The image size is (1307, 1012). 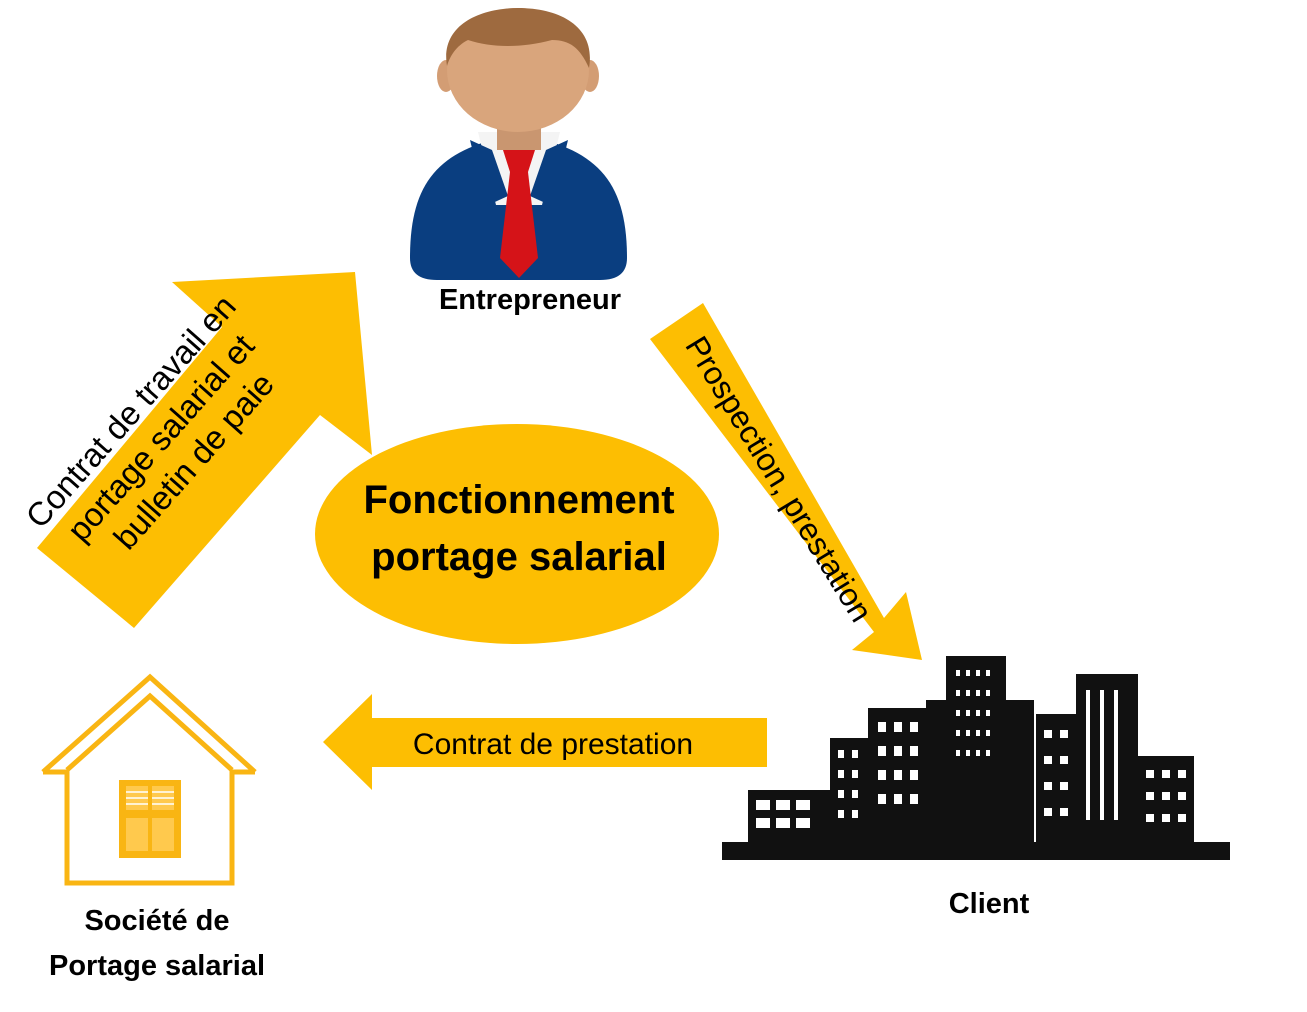 I want to click on house-icon, so click(x=149, y=779).